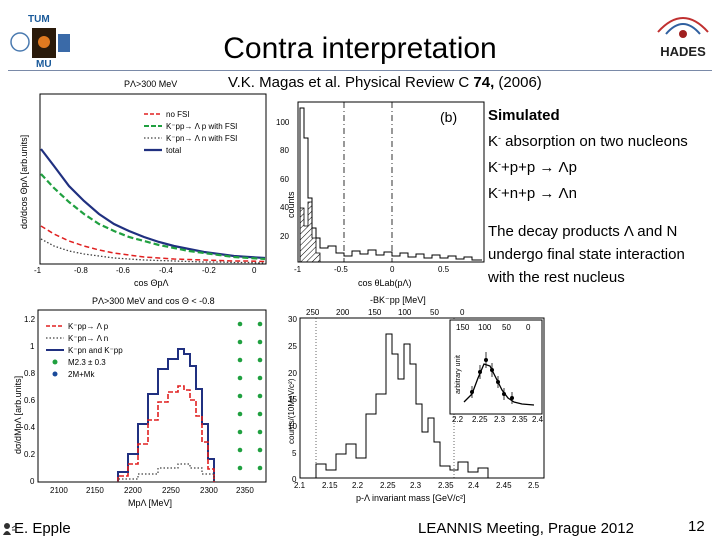 The width and height of the screenshot is (720, 540). Describe the element at coordinates (341, 269) in the screenshot. I see `plot-tm-xtick: -0.5` at that location.